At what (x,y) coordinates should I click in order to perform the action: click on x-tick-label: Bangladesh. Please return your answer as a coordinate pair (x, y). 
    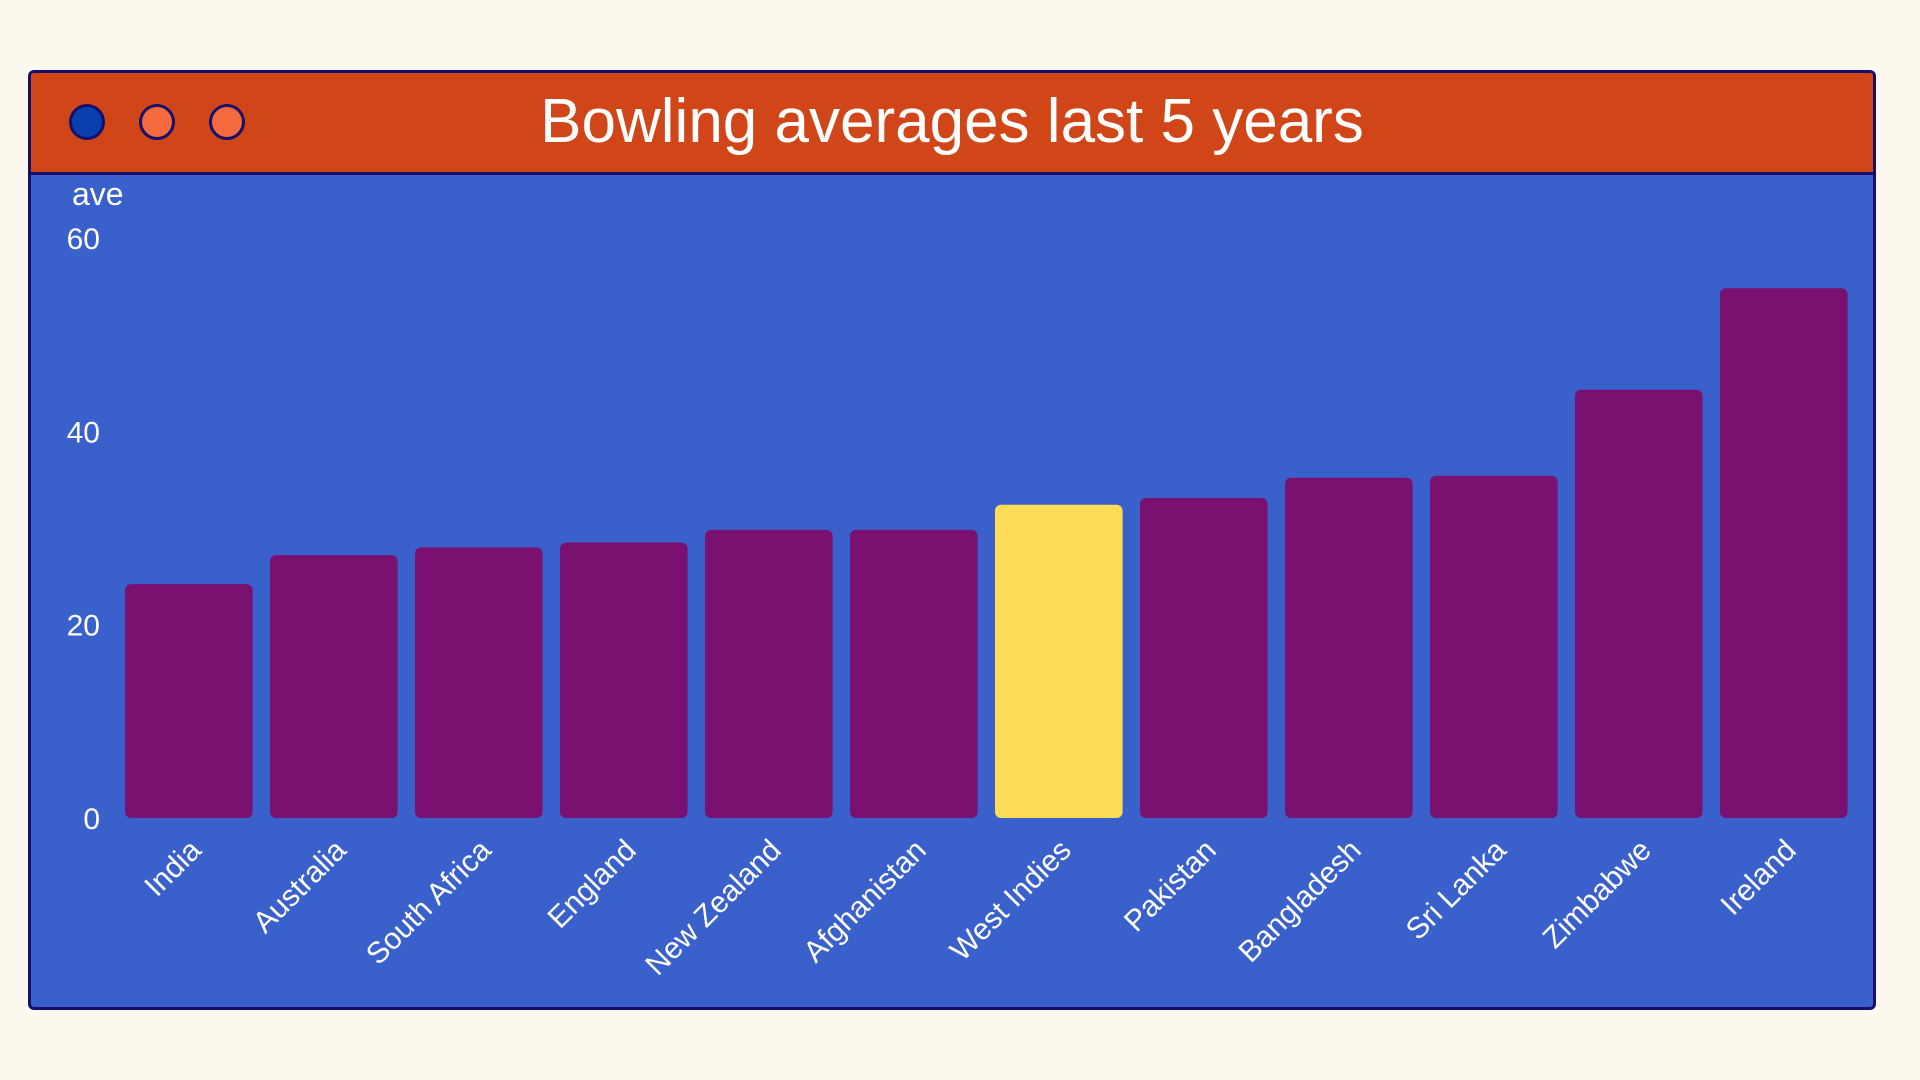
    Looking at the image, I should click on (1299, 901).